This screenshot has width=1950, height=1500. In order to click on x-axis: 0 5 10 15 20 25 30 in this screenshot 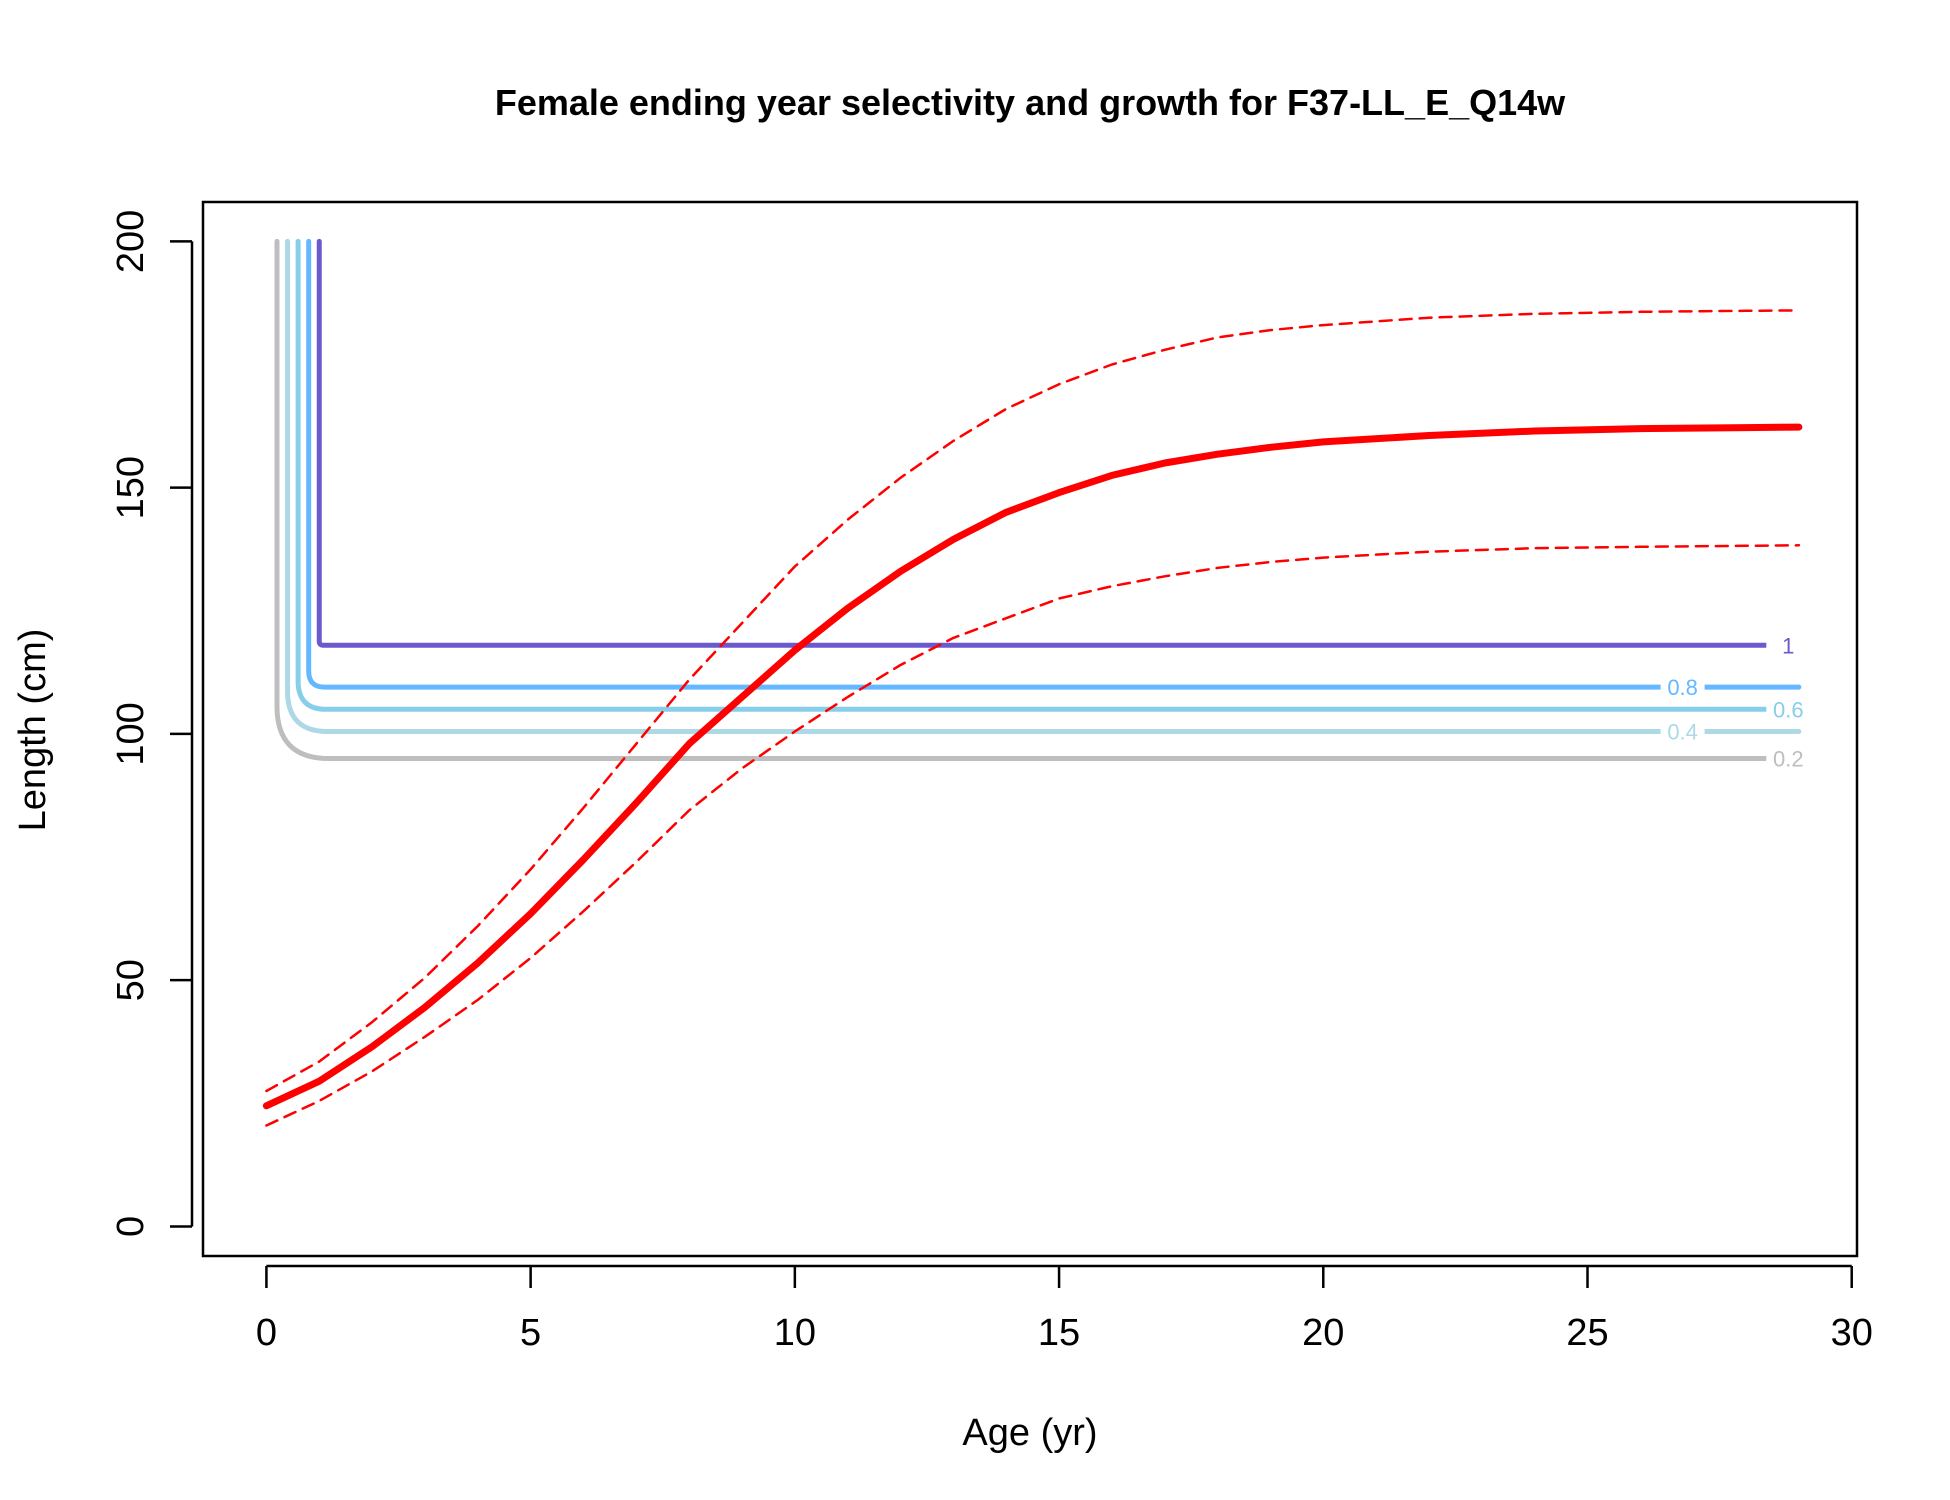, I will do `click(1064, 1309)`.